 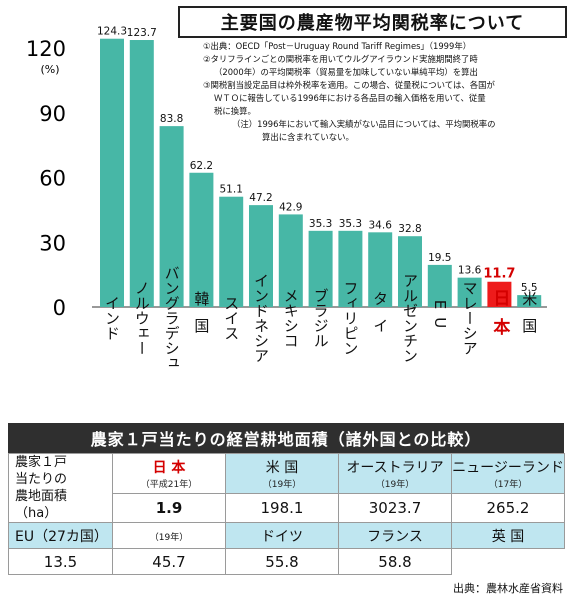 What do you see at coordinates (169, 508) in the screenshot?
I see `area-value-japan: 1.9` at bounding box center [169, 508].